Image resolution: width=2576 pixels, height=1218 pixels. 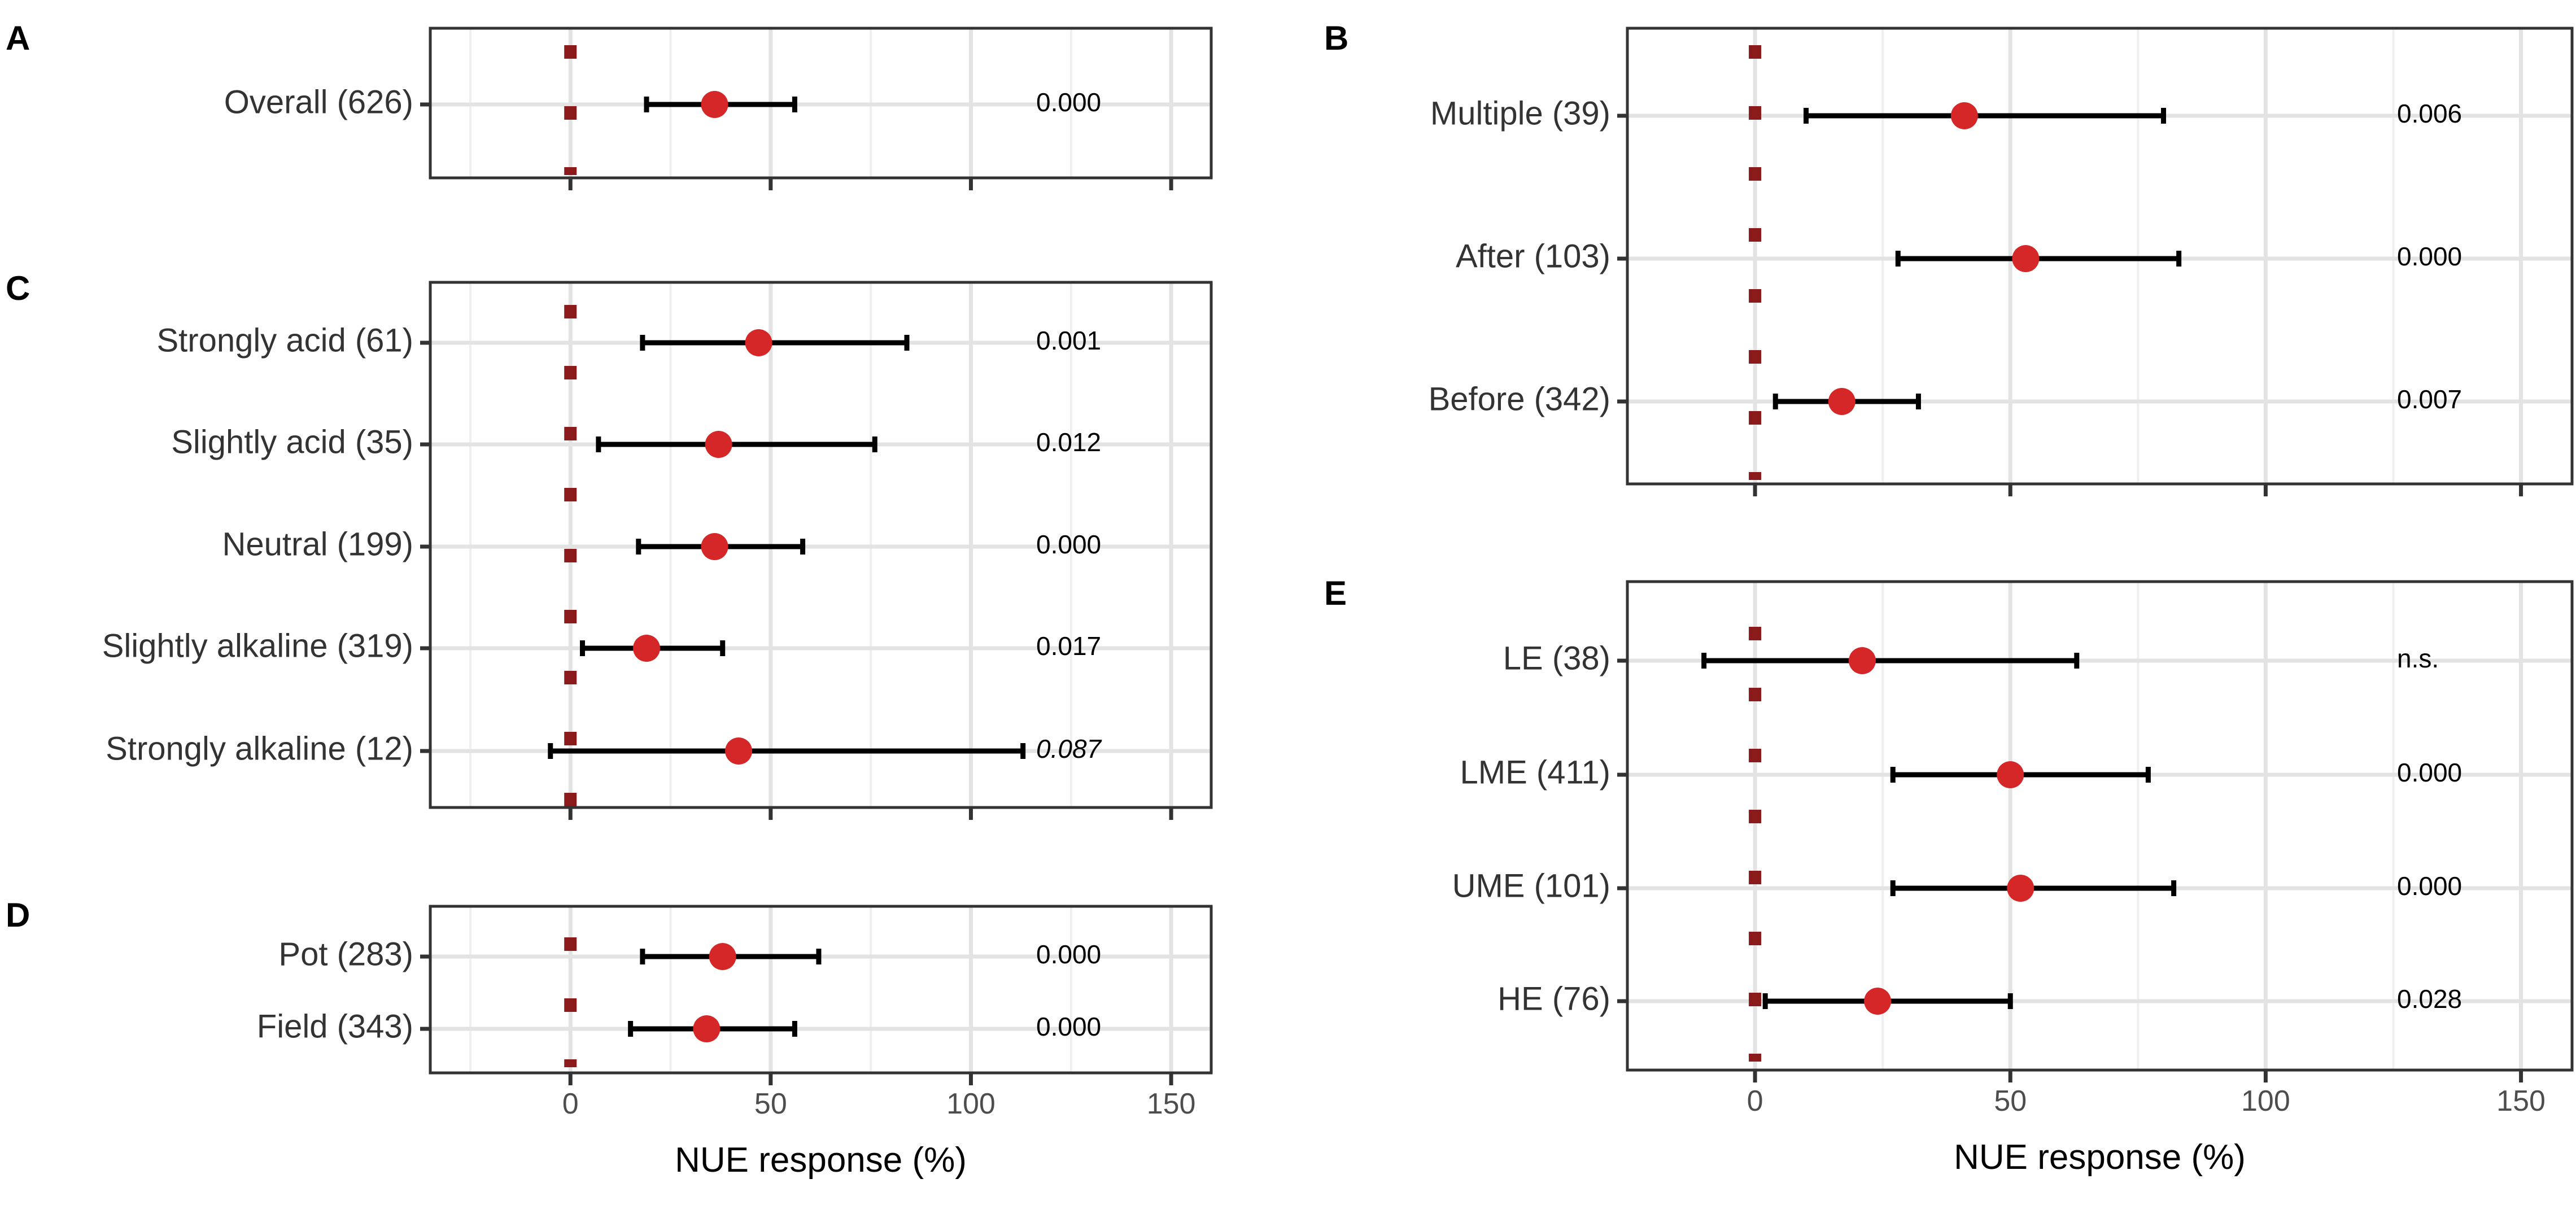 What do you see at coordinates (318, 102) in the screenshot?
I see `row-label: Overall (626)` at bounding box center [318, 102].